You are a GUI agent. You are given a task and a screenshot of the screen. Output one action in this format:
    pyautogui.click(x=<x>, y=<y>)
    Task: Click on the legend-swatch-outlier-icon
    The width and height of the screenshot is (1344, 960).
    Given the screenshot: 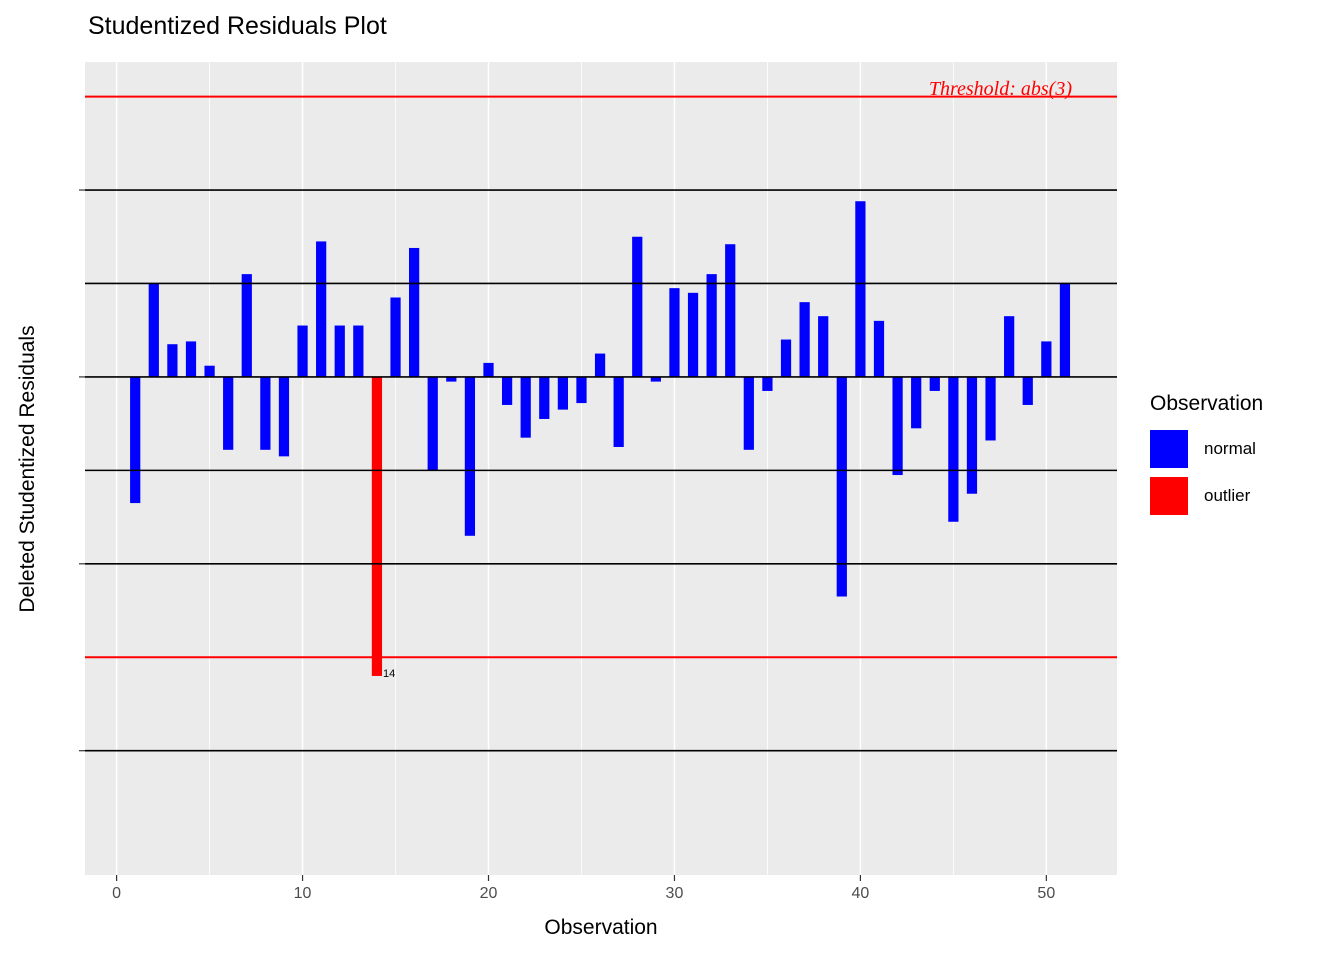 What is the action you would take?
    pyautogui.click(x=1169, y=496)
    